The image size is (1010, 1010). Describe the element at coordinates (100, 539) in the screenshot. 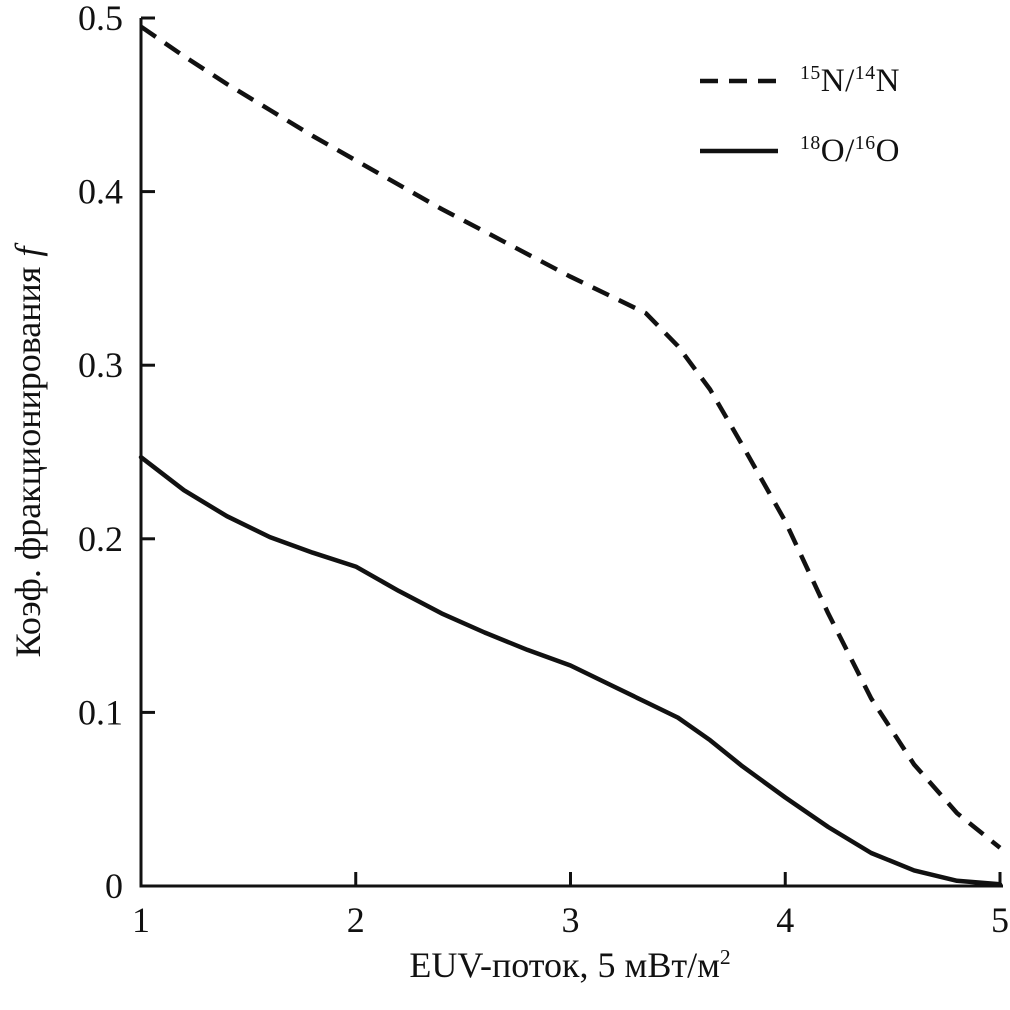

I see `y-tick-label: 0.2` at that location.